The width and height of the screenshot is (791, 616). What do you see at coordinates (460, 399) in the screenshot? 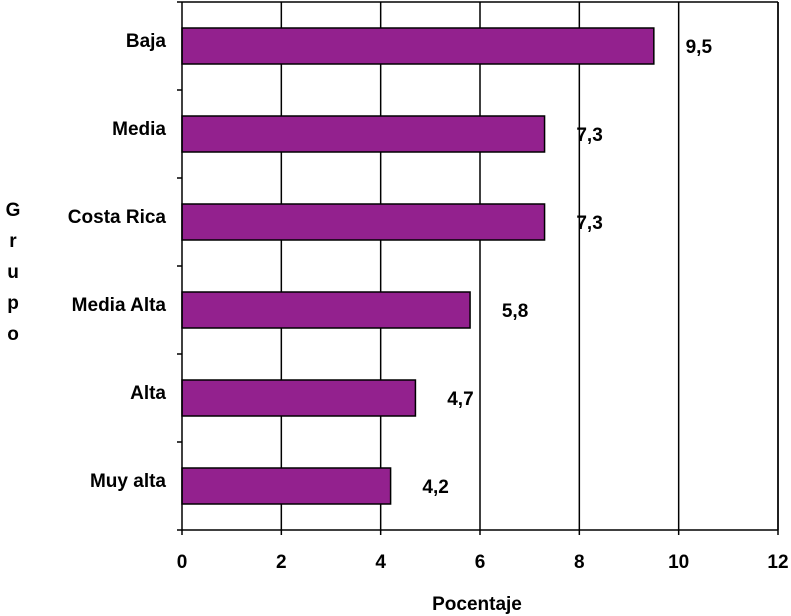
I see `value-label-4: 4,7` at bounding box center [460, 399].